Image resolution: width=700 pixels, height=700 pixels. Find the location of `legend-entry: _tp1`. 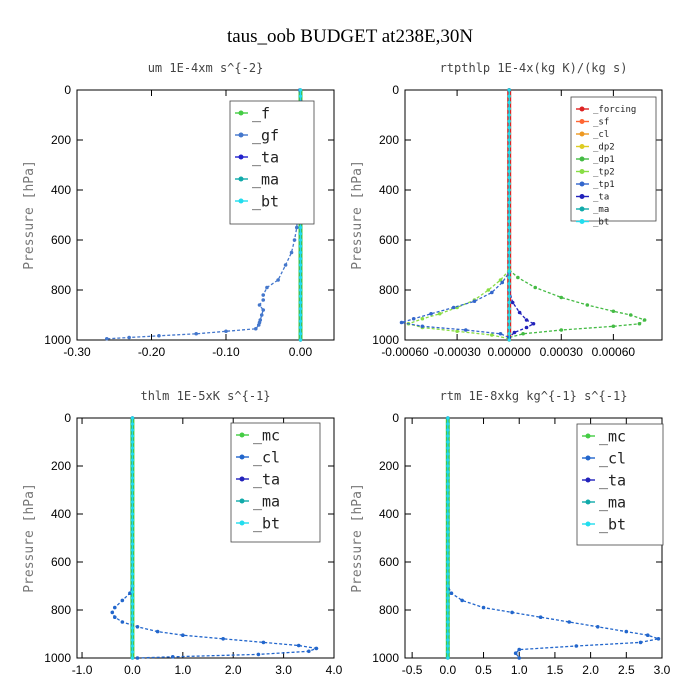

legend-entry: _tp1 is located at coordinates (604, 185).